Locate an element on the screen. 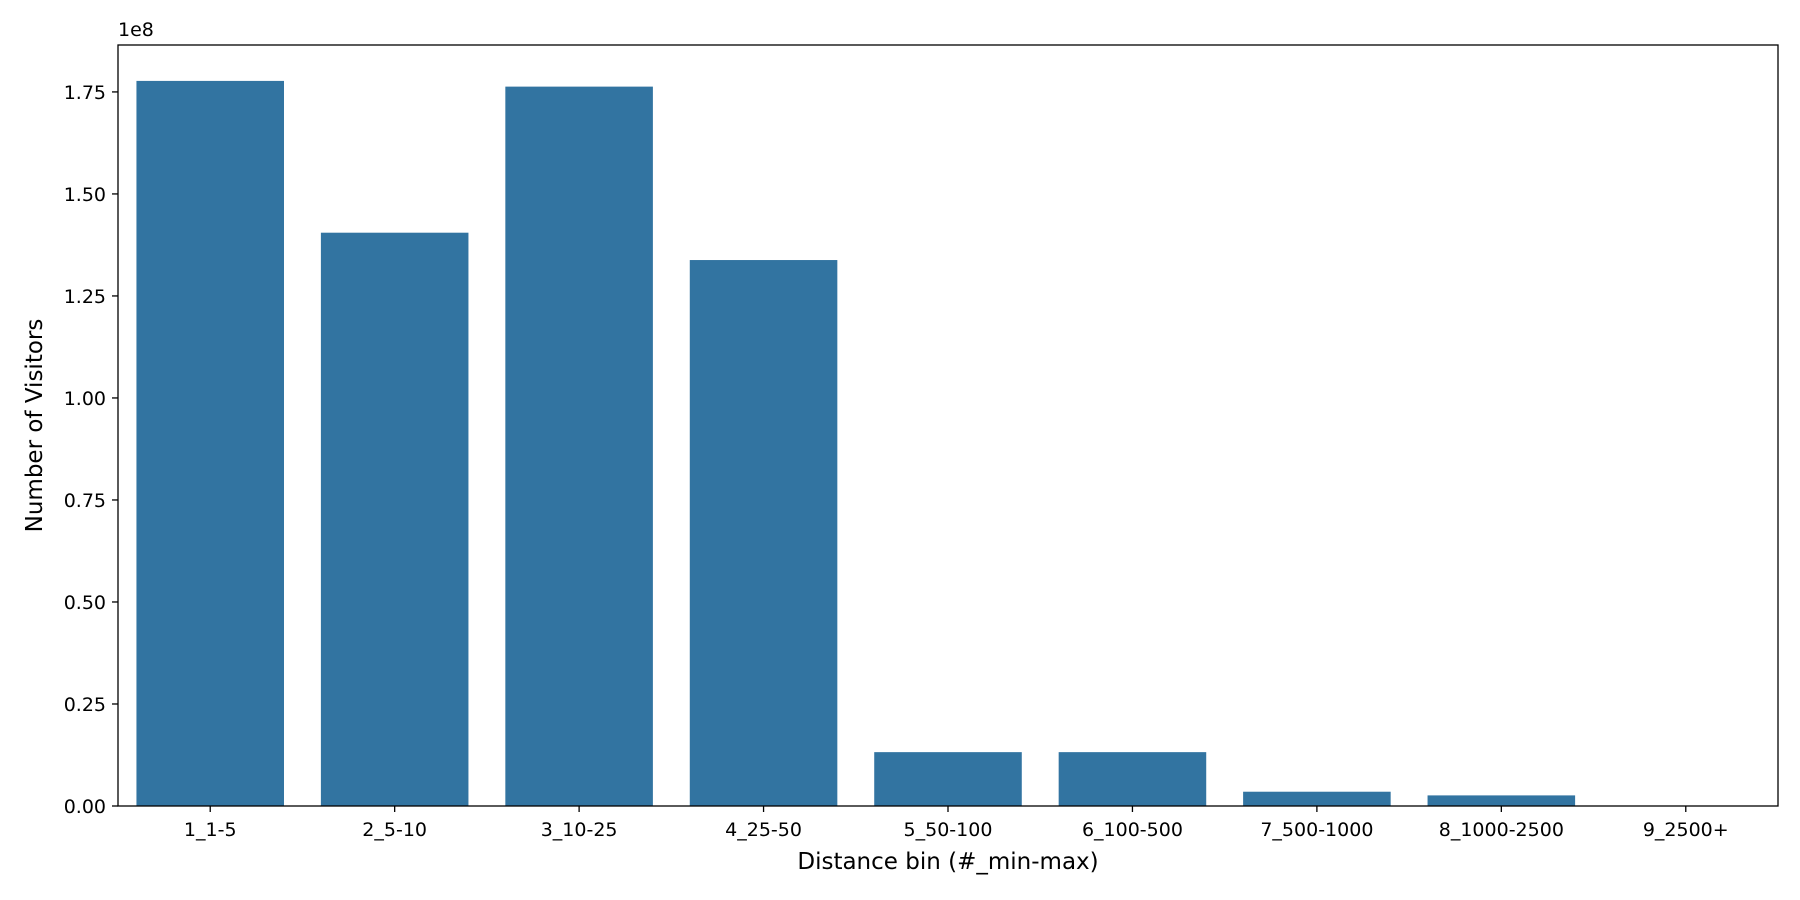 The width and height of the screenshot is (1800, 900). y-axis-label: Number of Visitors is located at coordinates (35, 426).